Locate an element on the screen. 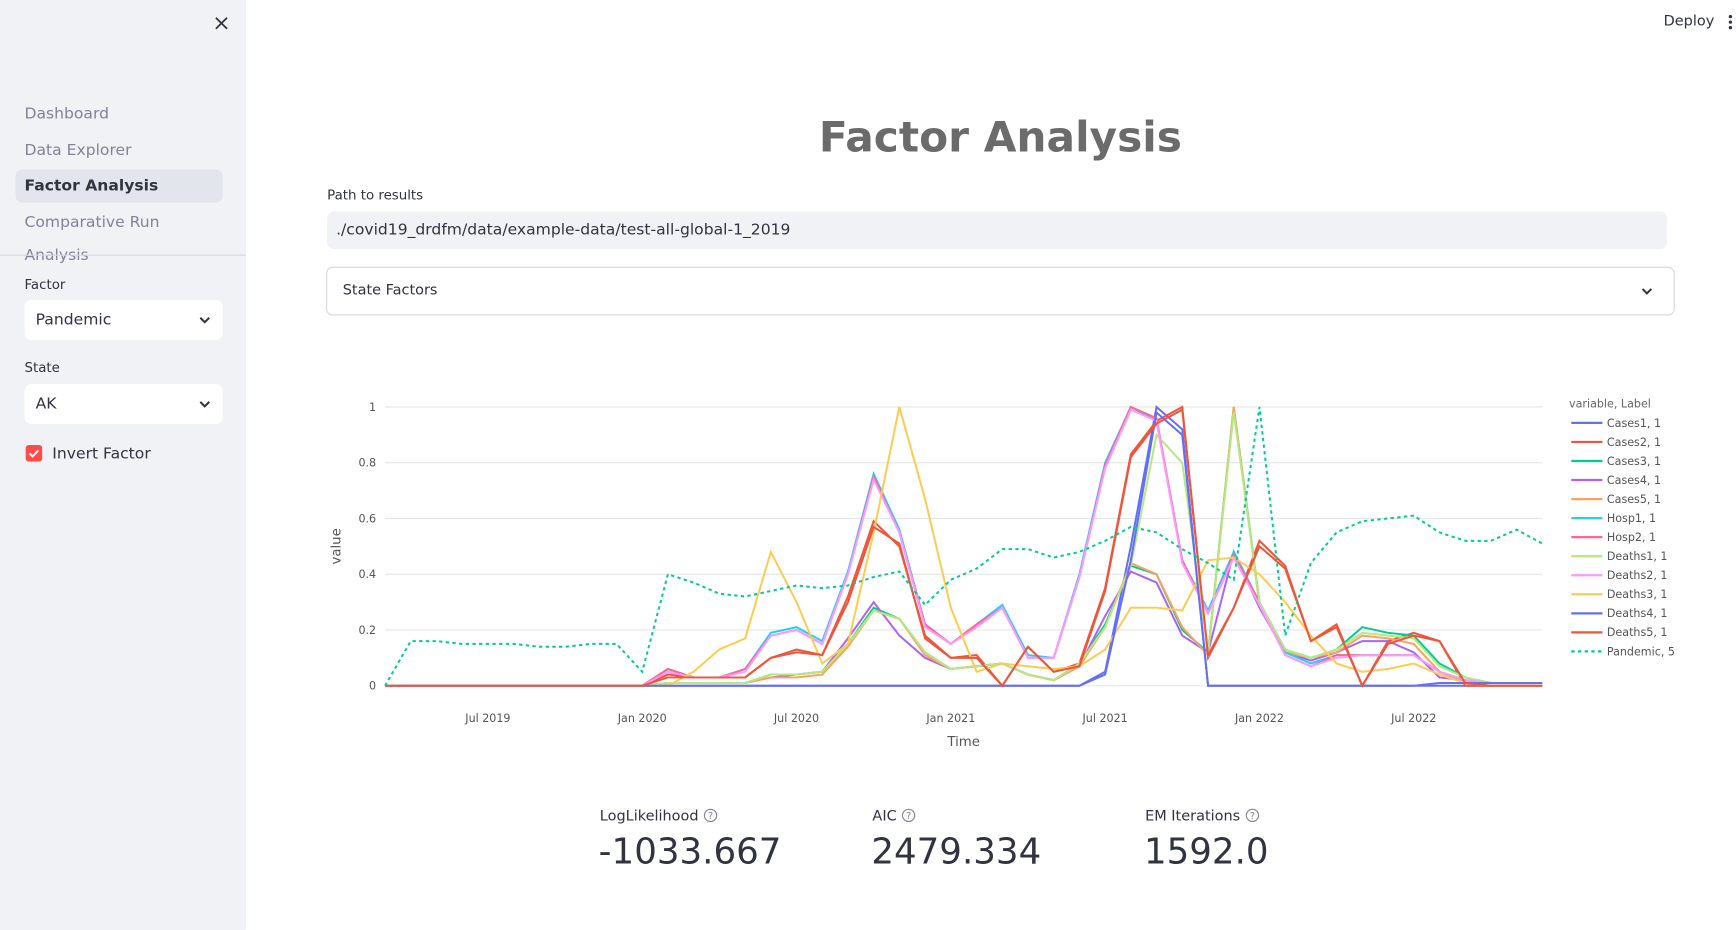  x-tick-label: Jul 2022 is located at coordinates (1413, 718).